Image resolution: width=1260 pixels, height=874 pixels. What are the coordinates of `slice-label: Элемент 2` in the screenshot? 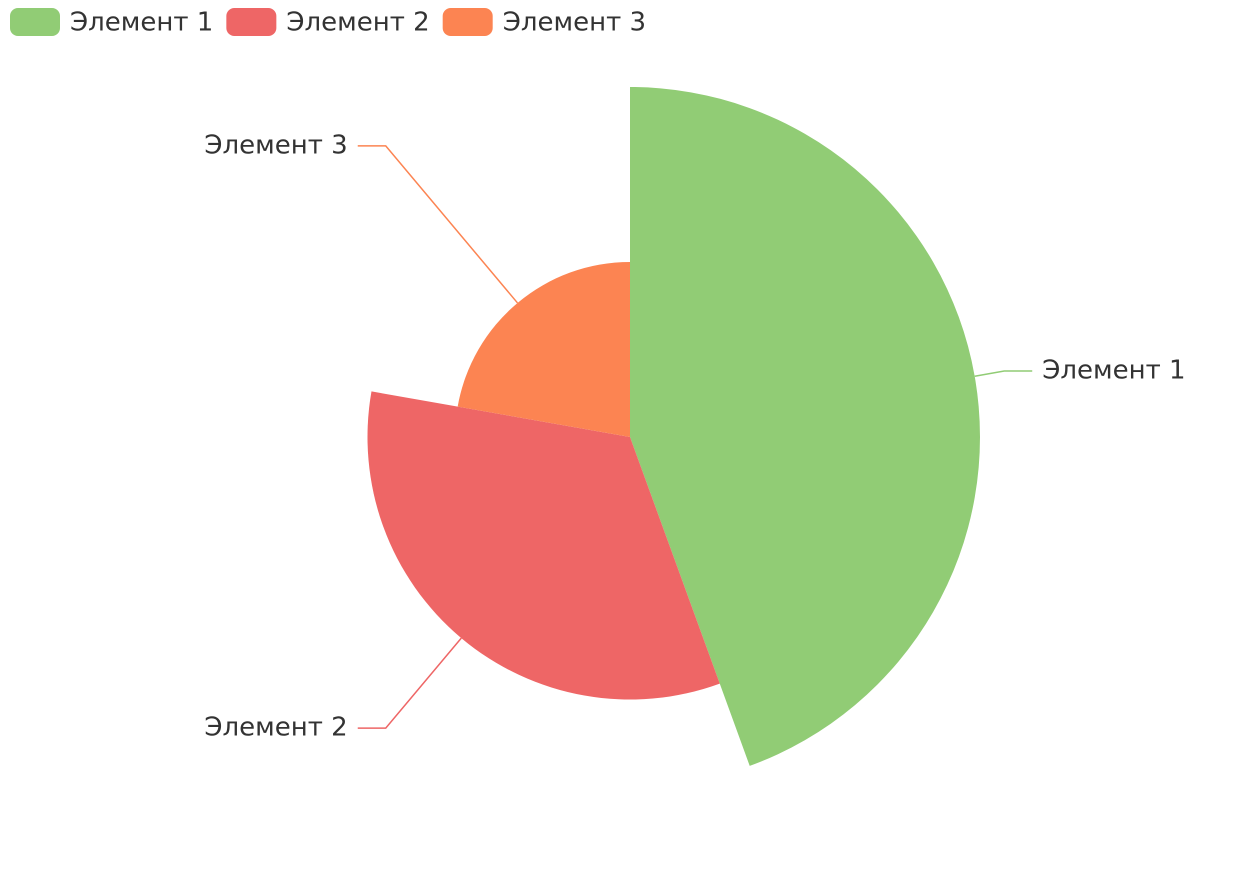 It's located at (275, 728).